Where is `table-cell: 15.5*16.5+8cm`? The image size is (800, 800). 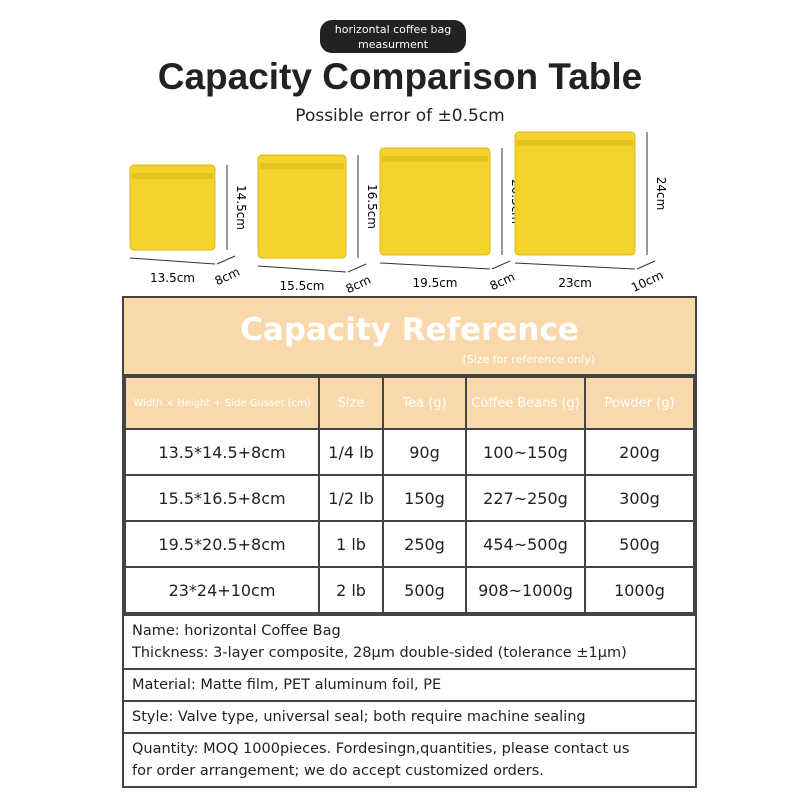
table-cell: 15.5*16.5+8cm is located at coordinates (222, 498).